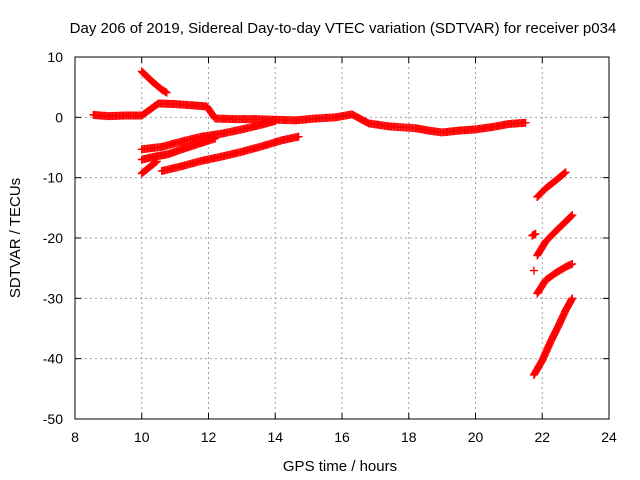  What do you see at coordinates (476, 437) in the screenshot?
I see `x-tick-label: 20` at bounding box center [476, 437].